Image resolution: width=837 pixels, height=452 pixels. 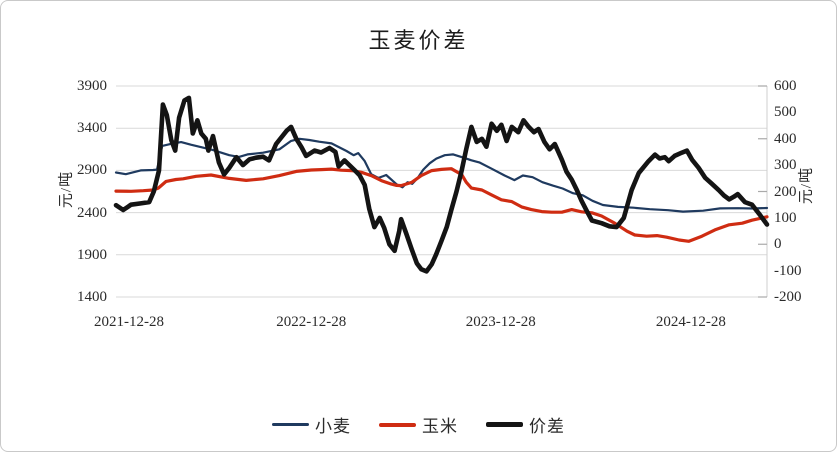 I want to click on left-axis-tick-label: 1900, so click(x=92, y=254).